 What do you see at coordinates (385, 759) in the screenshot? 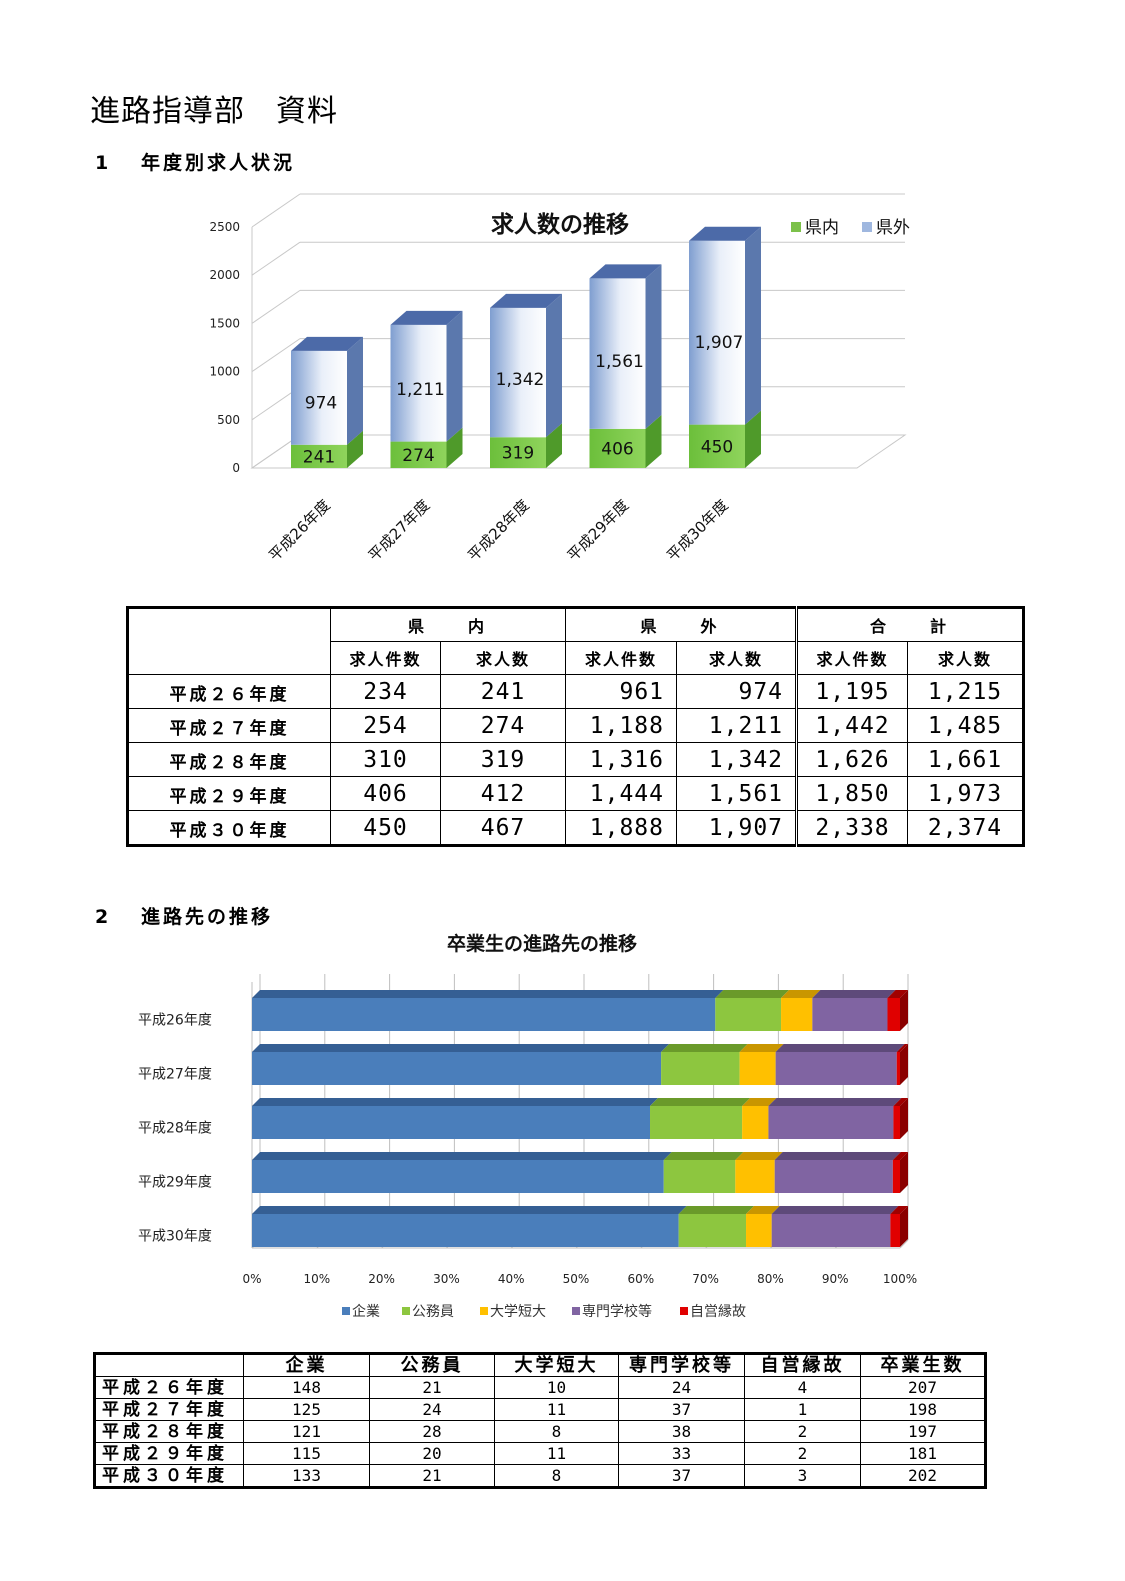
I see `cell: 310` at bounding box center [385, 759].